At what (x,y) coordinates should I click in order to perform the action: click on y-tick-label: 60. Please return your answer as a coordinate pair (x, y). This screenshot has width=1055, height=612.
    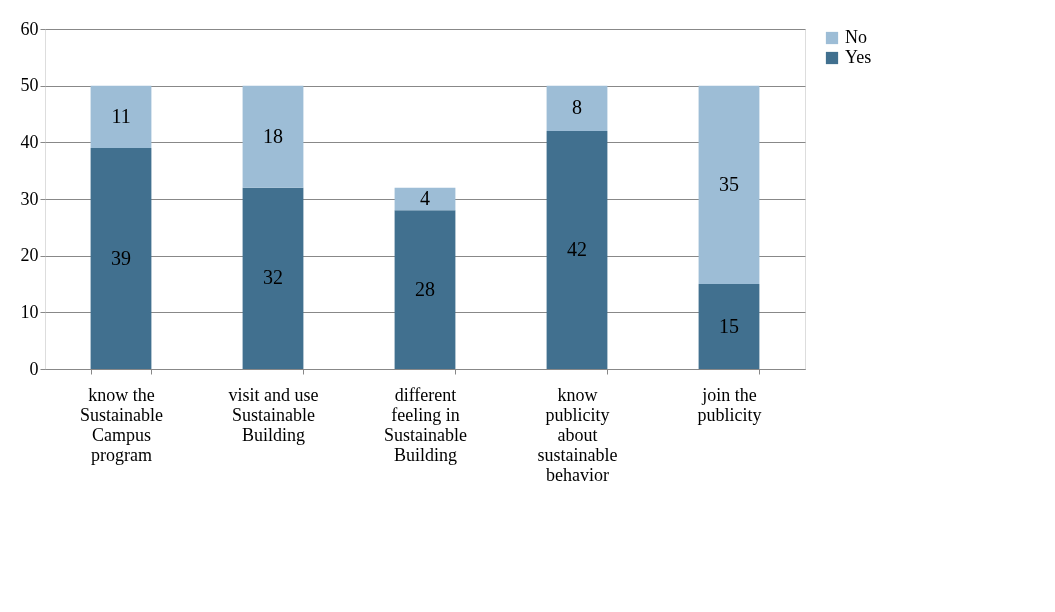
    Looking at the image, I should click on (29, 28).